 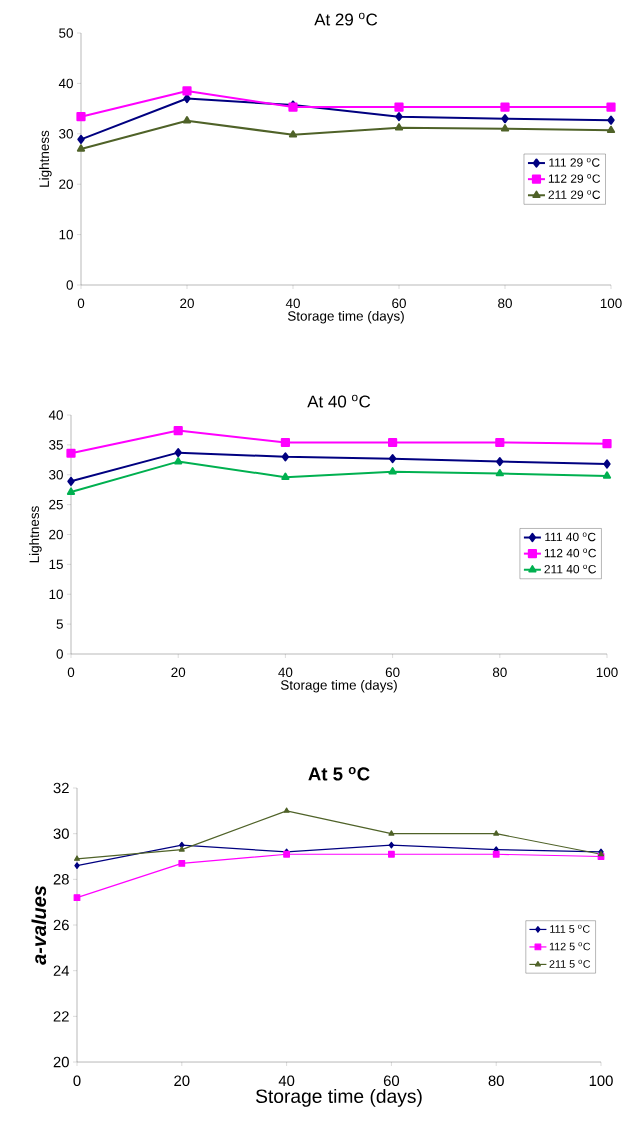 I want to click on legend-label: 211 40 $^{o}$C, so click(x=570, y=569).